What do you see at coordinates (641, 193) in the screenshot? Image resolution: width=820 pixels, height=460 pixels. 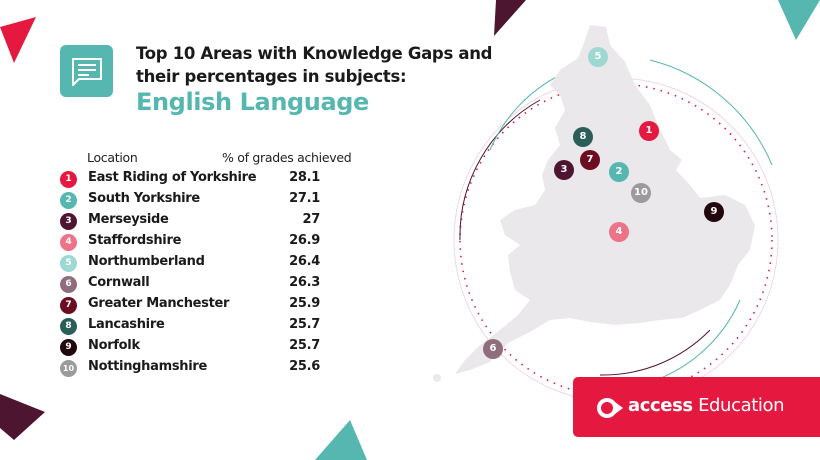 I see `map-pin-10: 10` at bounding box center [641, 193].